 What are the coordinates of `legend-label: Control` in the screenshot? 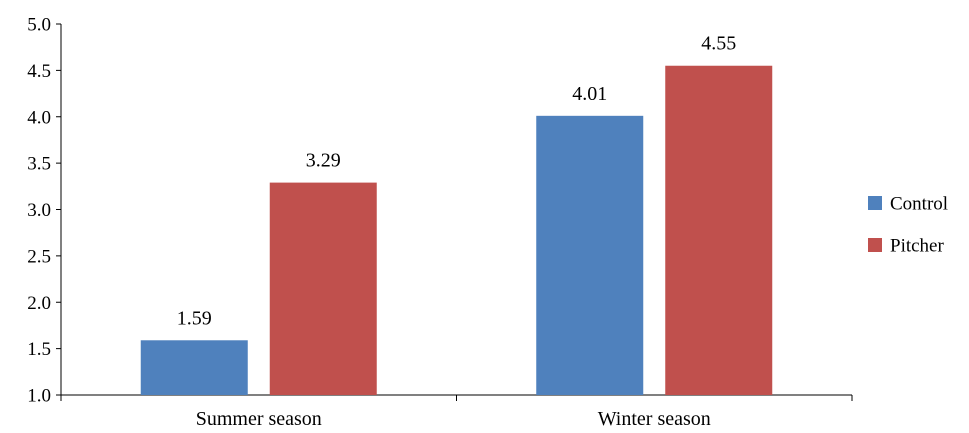 It's located at (919, 204).